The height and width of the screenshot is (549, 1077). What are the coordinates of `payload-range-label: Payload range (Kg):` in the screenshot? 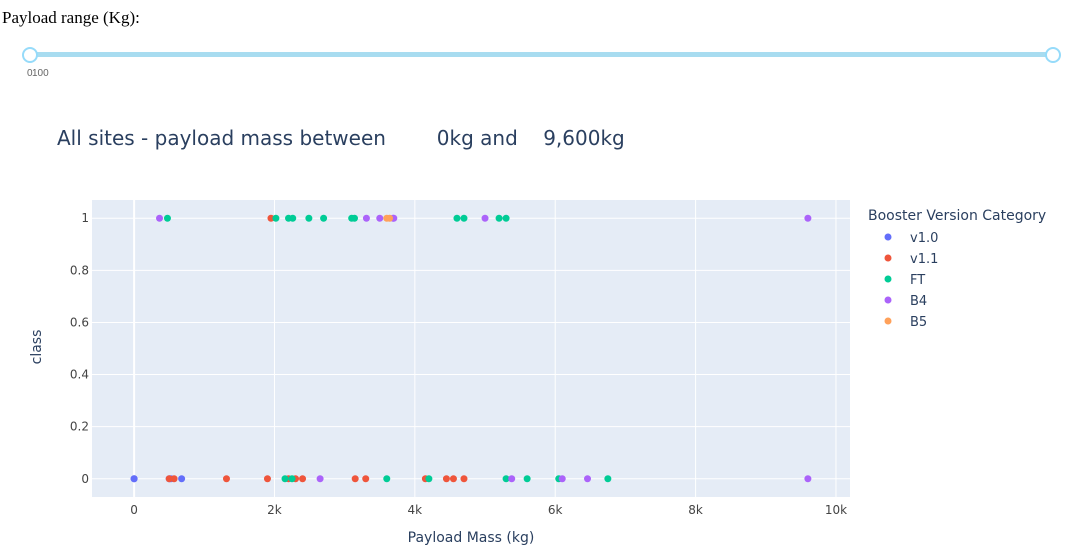 It's located at (71, 17).